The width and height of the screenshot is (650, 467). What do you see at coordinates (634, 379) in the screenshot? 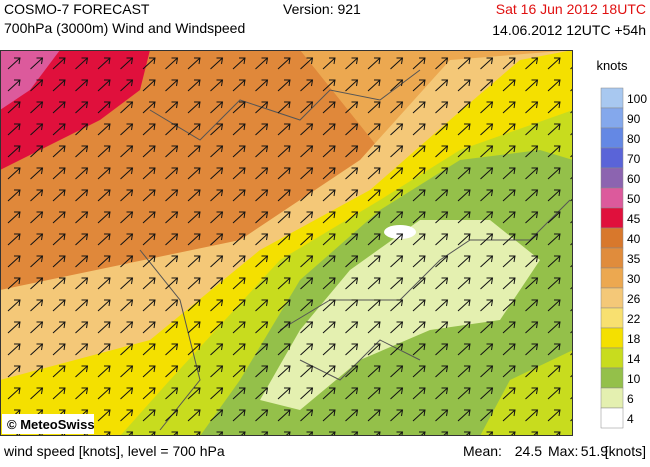
I see `legend-label: 10` at bounding box center [634, 379].